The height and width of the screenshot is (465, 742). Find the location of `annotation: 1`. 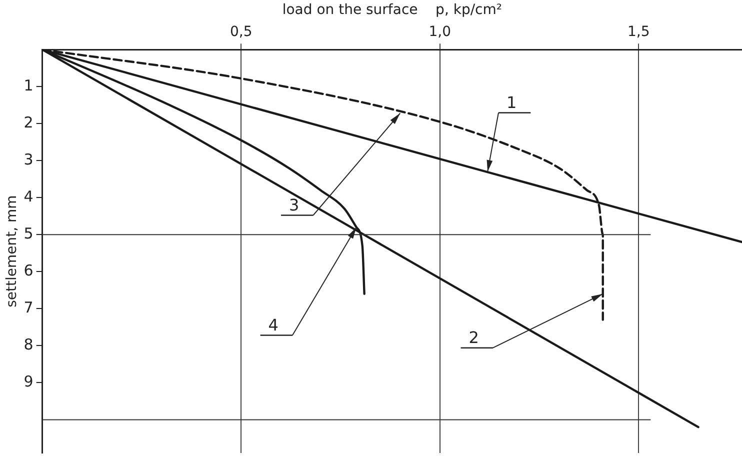

annotation: 1 is located at coordinates (511, 102).